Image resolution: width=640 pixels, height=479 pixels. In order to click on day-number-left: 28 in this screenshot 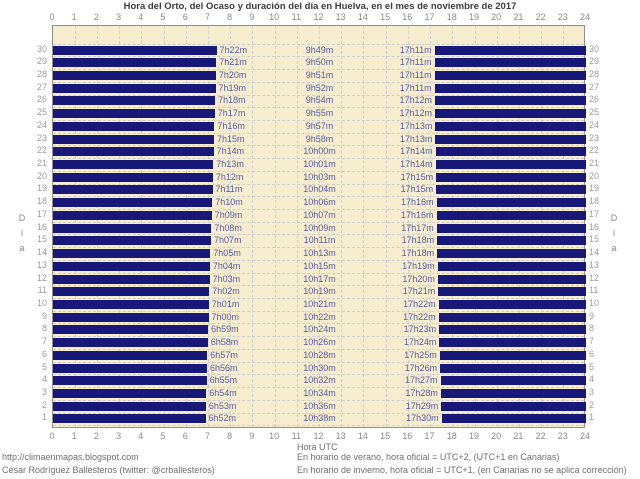, I will do `click(41, 73)`.